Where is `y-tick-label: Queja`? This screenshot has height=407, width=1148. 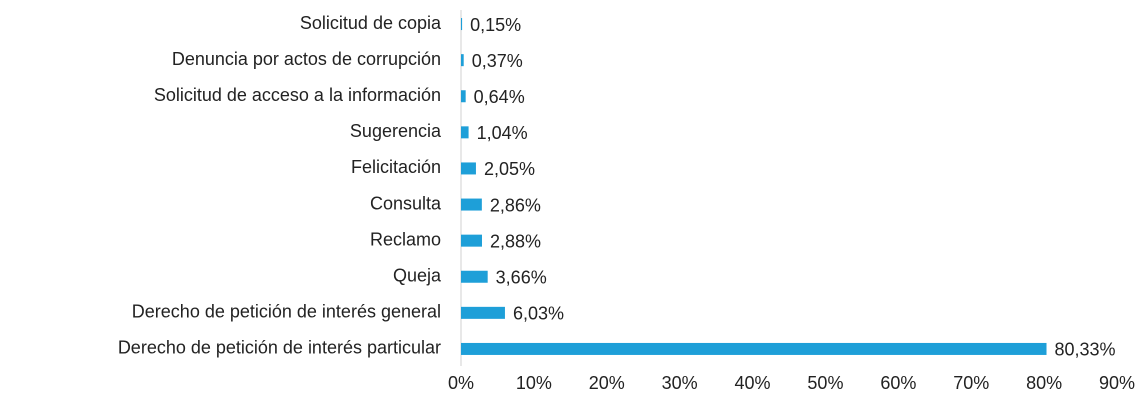
y-tick-label: Queja is located at coordinates (417, 276).